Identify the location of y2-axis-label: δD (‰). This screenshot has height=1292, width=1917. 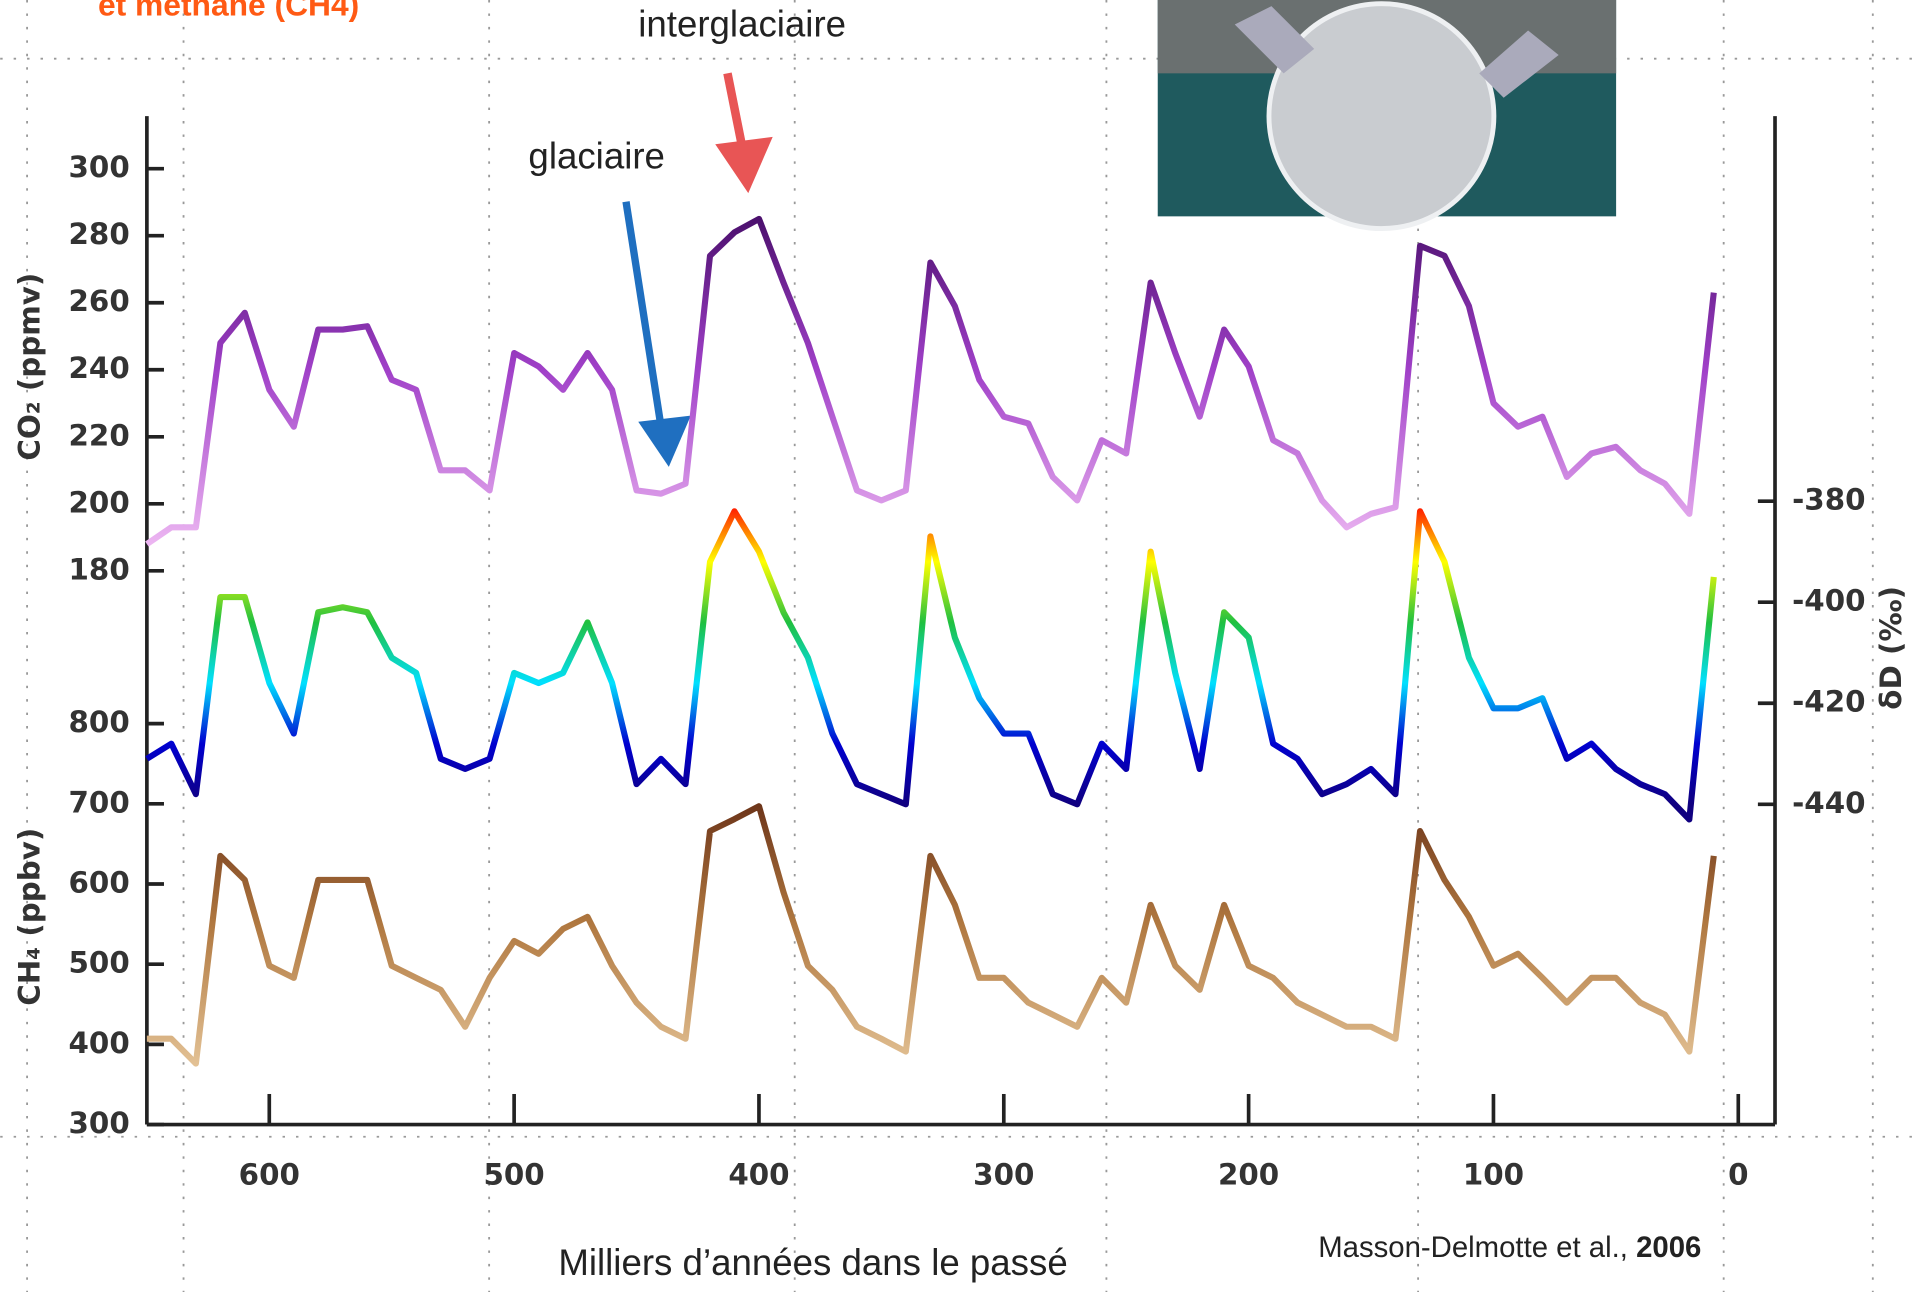
(1891, 648).